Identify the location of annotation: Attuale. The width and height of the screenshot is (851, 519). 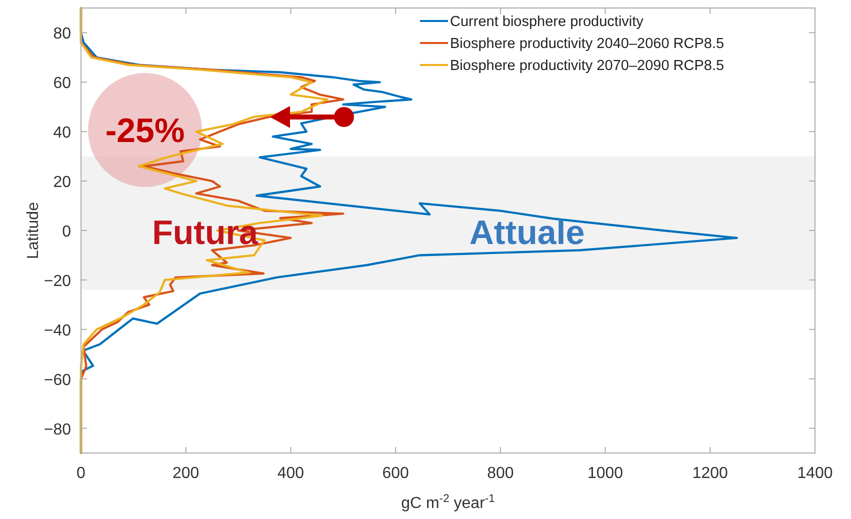
(527, 233).